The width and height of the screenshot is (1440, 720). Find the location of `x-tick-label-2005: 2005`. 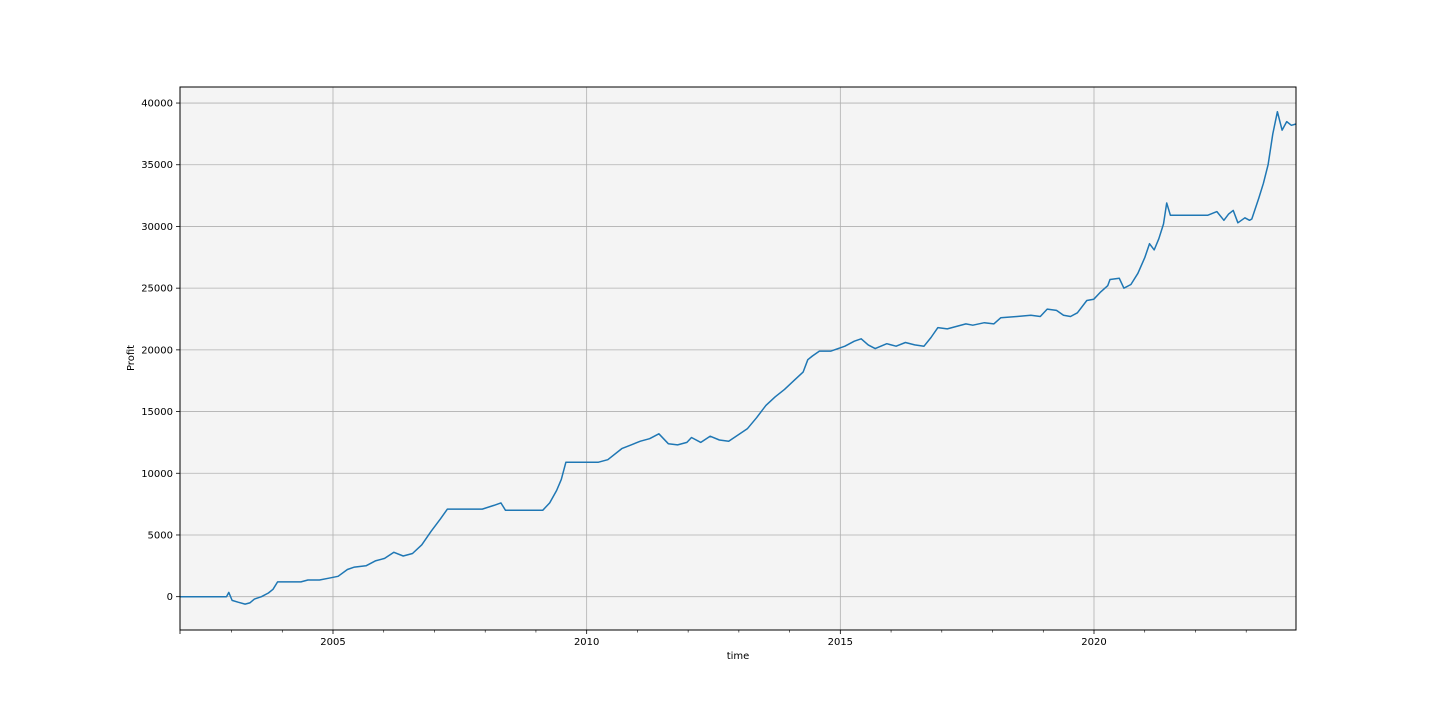

x-tick-label-2005: 2005 is located at coordinates (332, 642).